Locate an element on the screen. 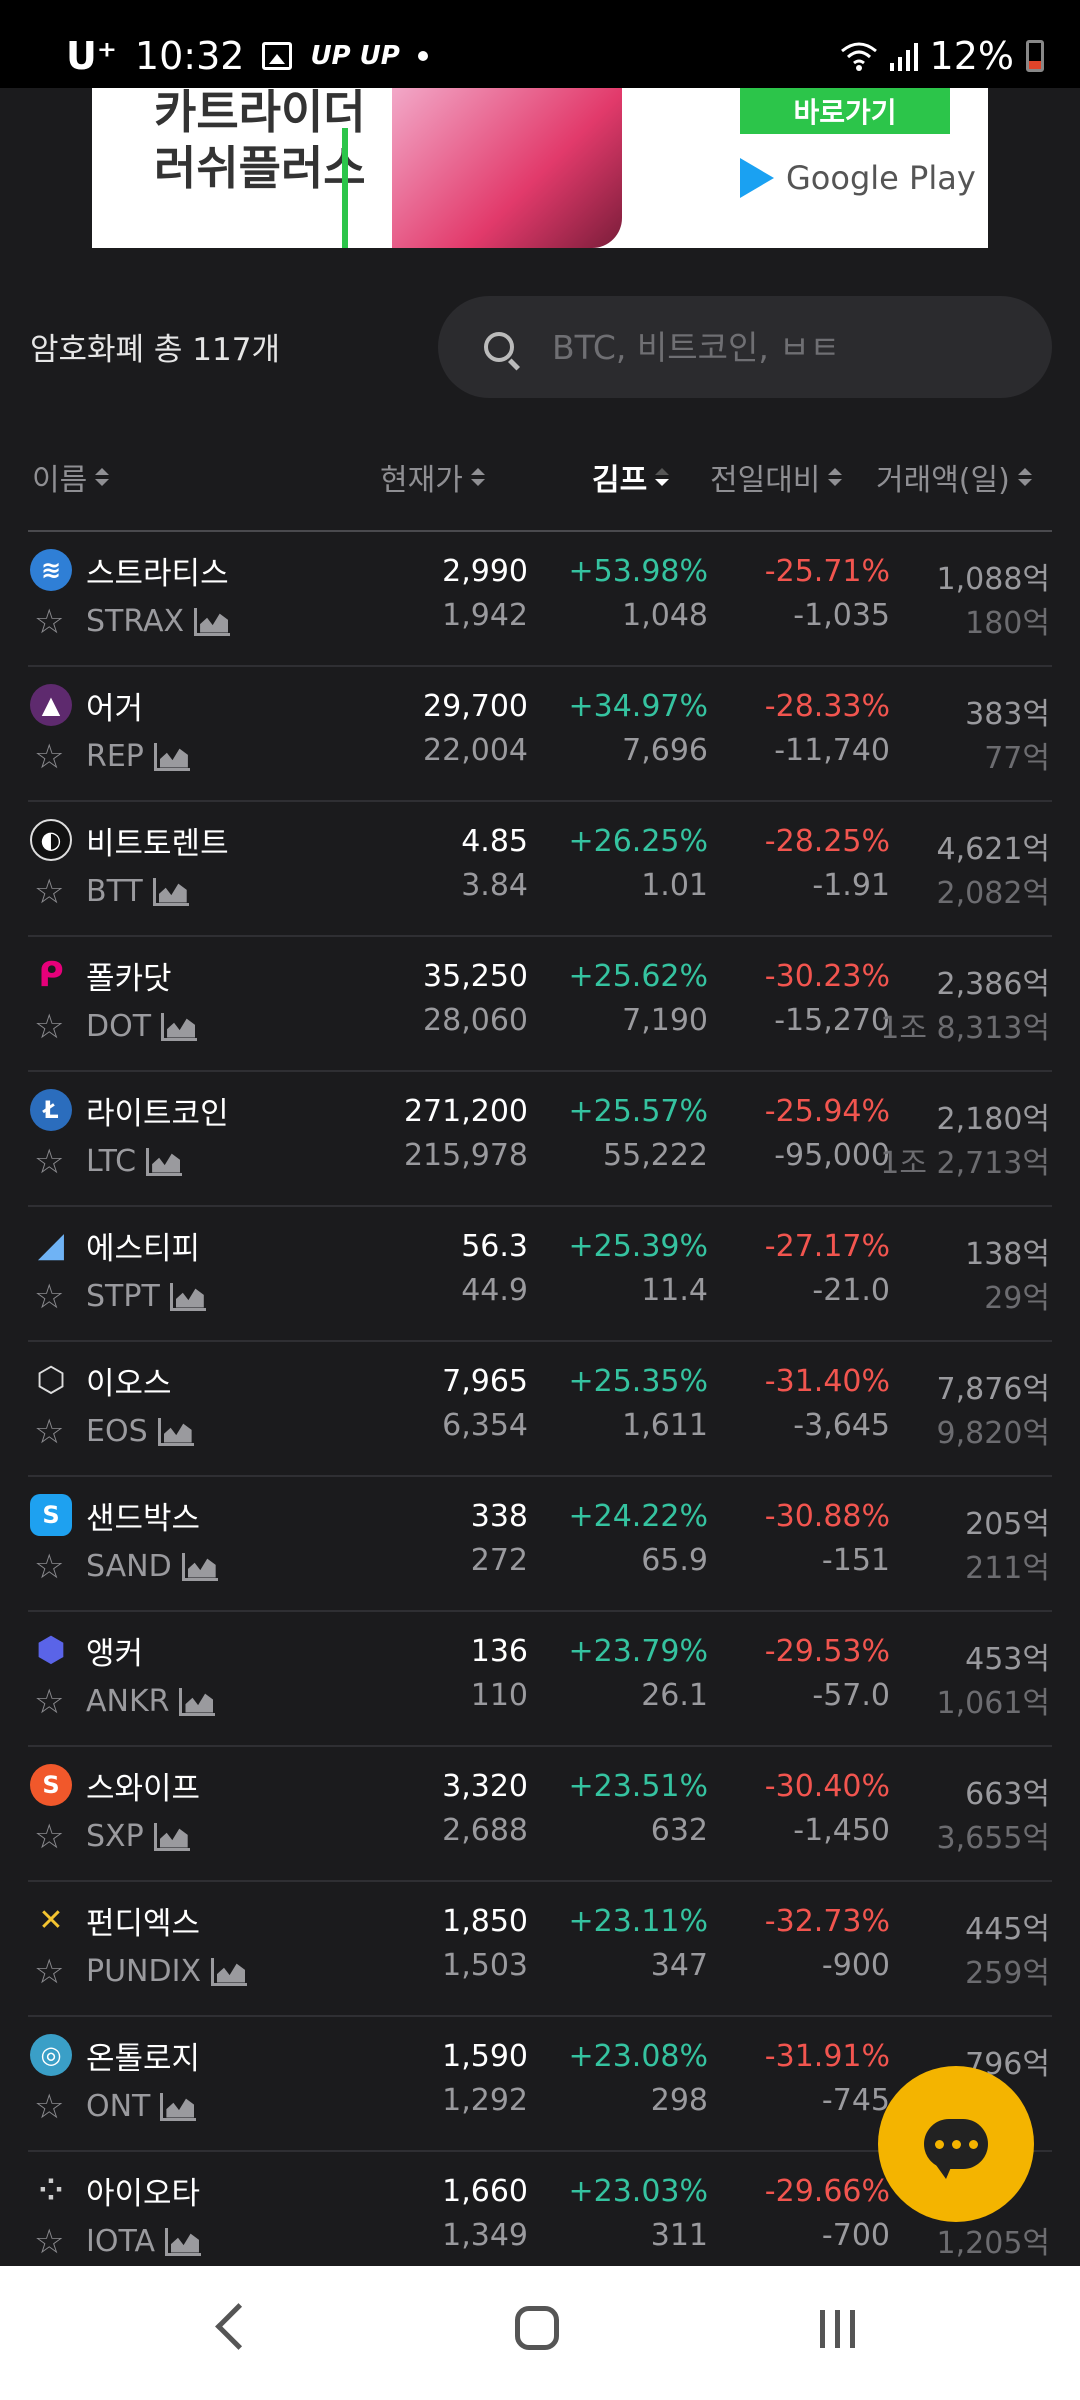 This screenshot has width=1080, height=2400. current-price: 35,250 is located at coordinates (475, 976).